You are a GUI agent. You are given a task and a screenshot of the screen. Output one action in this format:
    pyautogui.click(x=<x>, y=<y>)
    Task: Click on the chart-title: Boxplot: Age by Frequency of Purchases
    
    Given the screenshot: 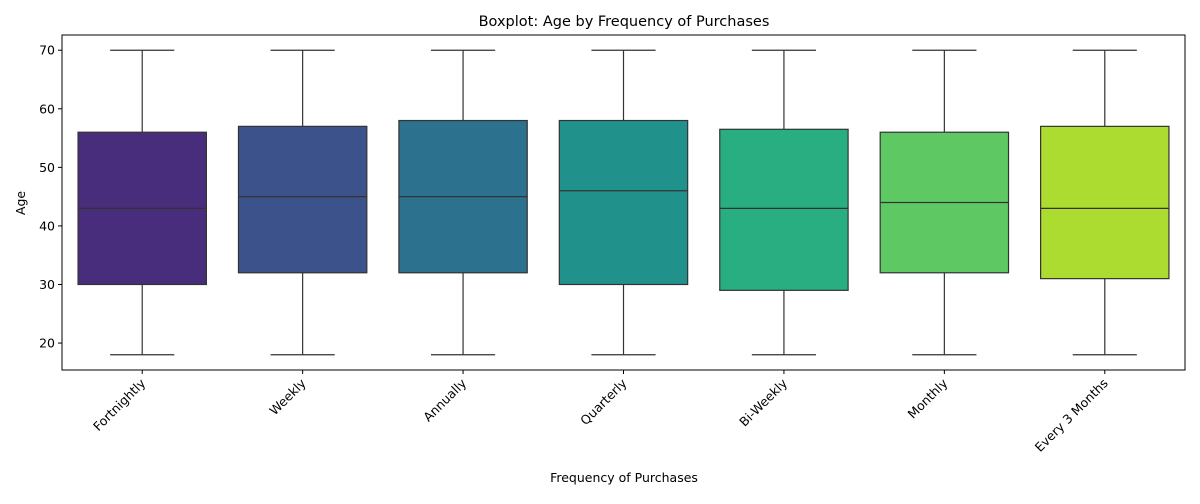 What is the action you would take?
    pyautogui.click(x=624, y=22)
    